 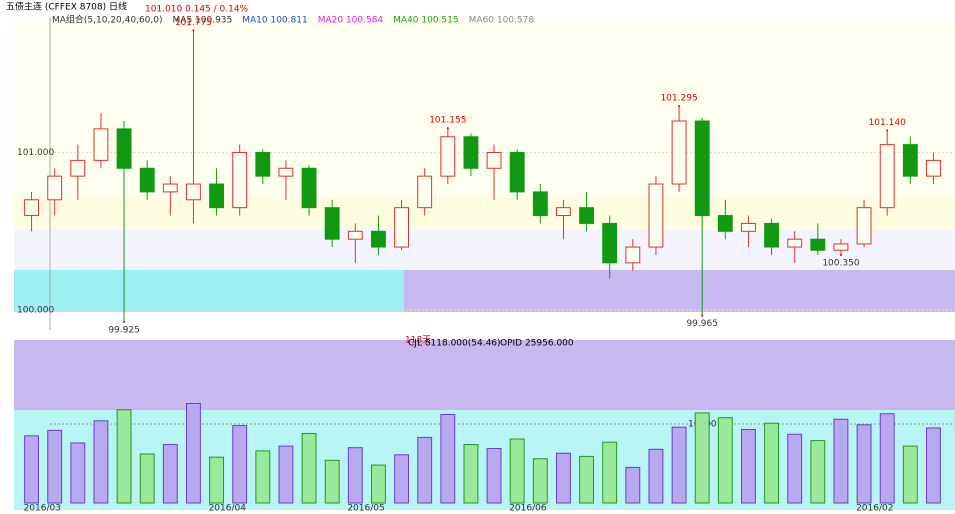 What do you see at coordinates (124, 330) in the screenshot?
I see `price-mark-label: 99.925` at bounding box center [124, 330].